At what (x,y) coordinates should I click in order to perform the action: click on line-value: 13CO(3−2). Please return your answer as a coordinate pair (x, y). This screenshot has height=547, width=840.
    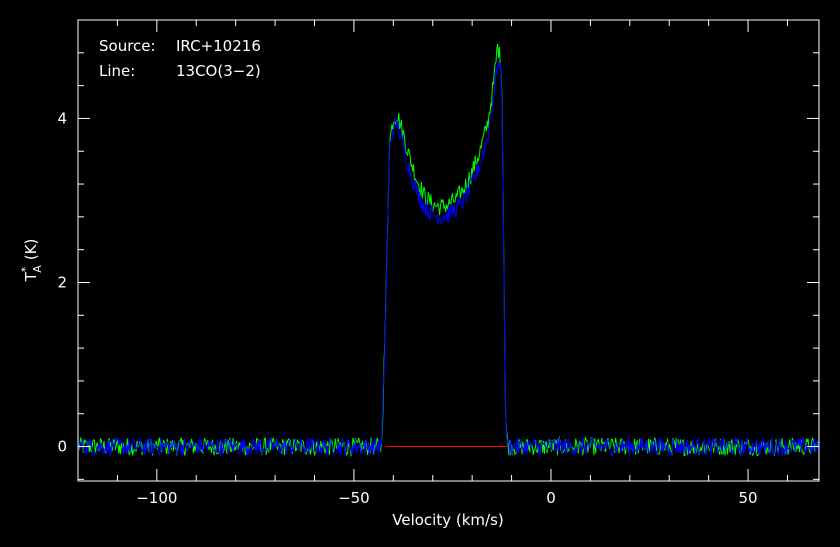
    Looking at the image, I should click on (218, 71).